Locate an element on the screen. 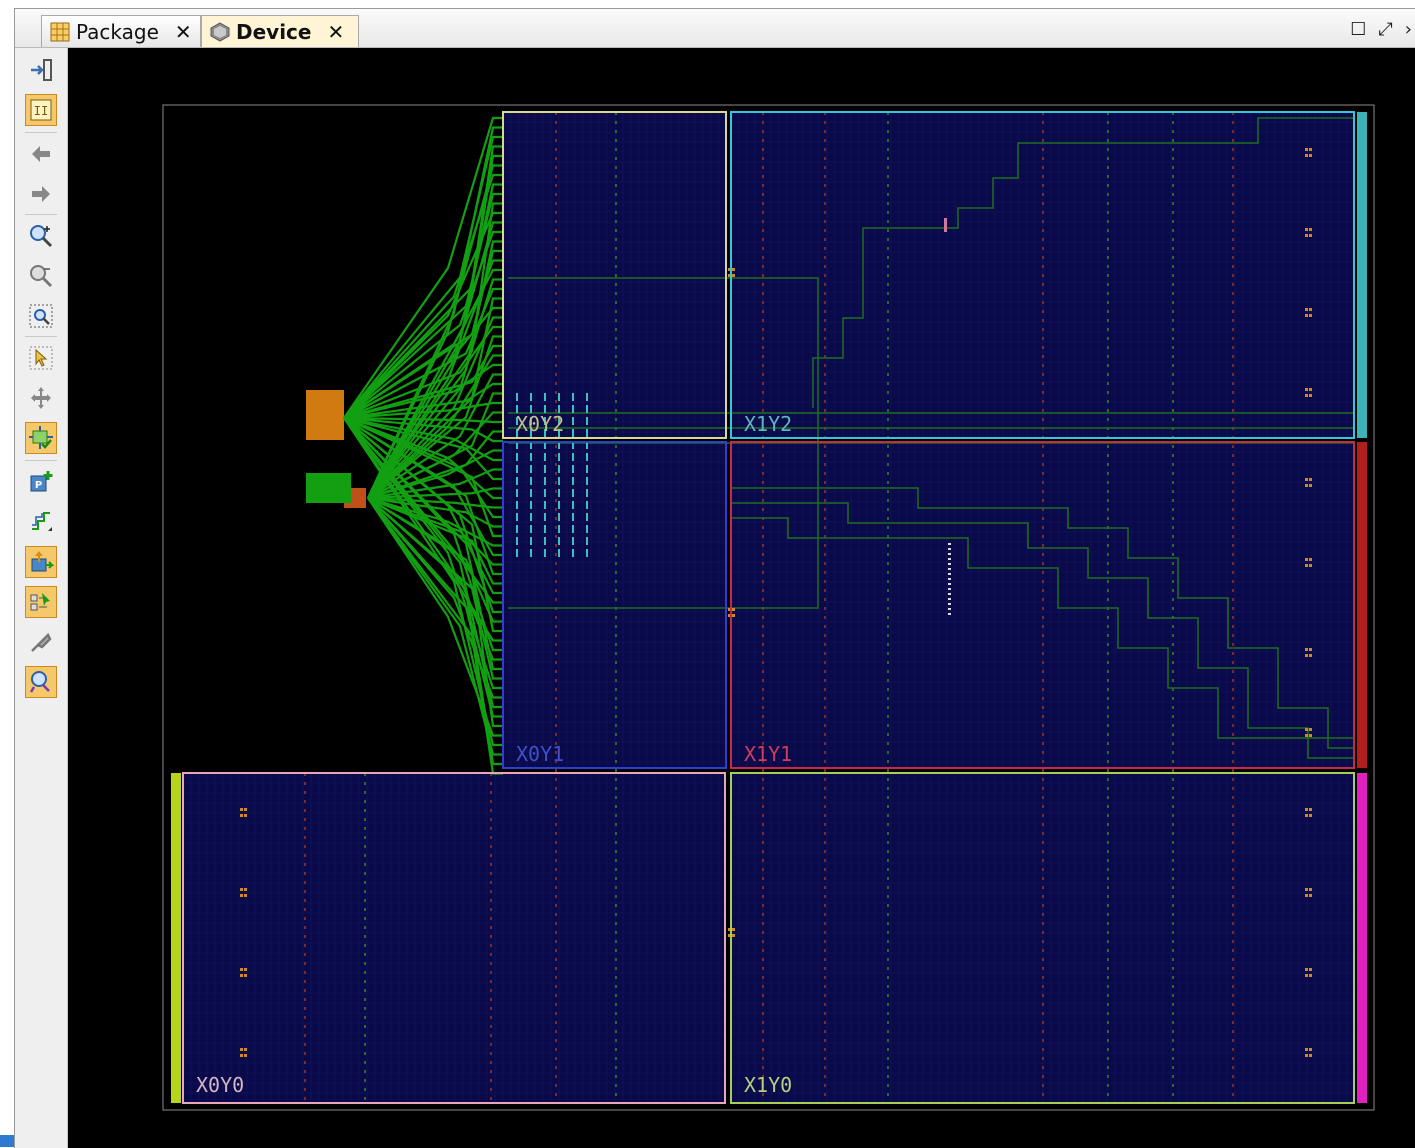 Image resolution: width=1415 pixels, height=1148 pixels. zoom-fit-icon is located at coordinates (41, 316).